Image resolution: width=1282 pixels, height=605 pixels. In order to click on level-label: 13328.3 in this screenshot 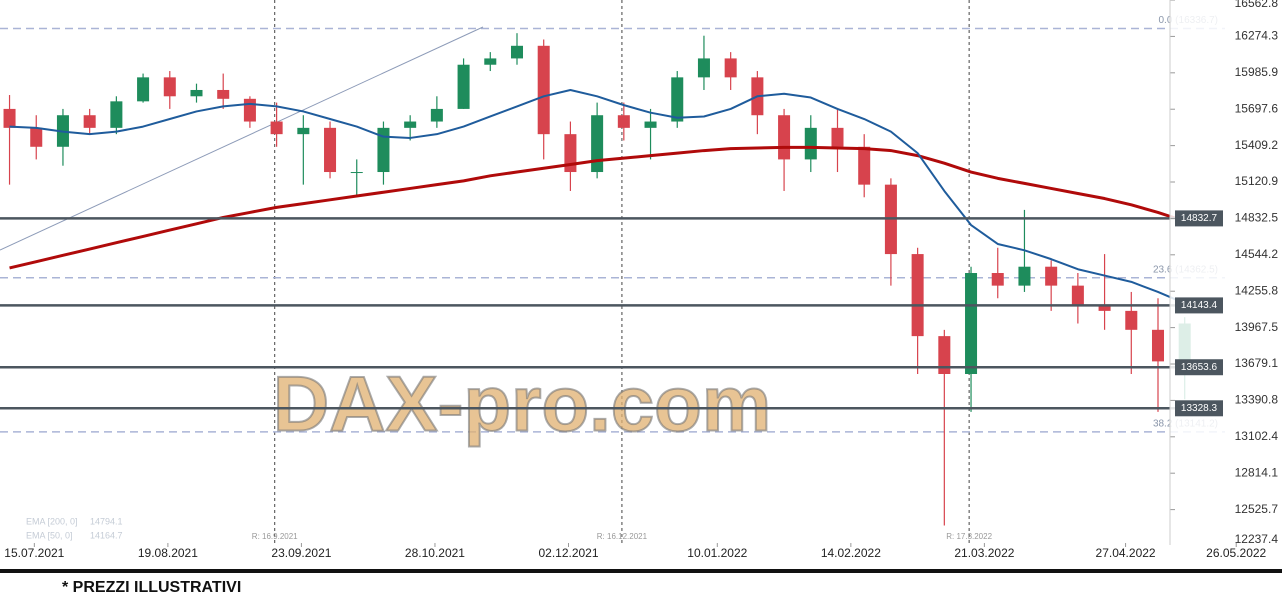, I will do `click(1199, 408)`.